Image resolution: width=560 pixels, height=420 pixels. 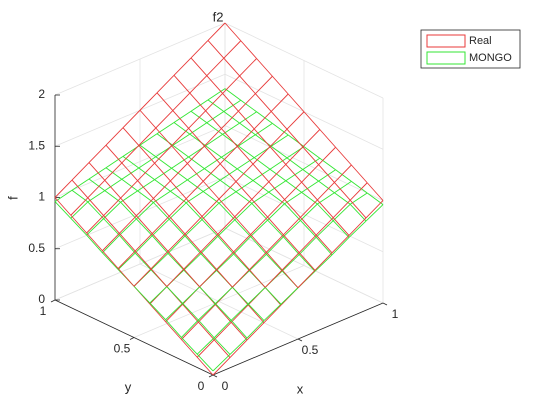 What do you see at coordinates (36, 248) in the screenshot?
I see `z-tick-label: 0.5` at bounding box center [36, 248].